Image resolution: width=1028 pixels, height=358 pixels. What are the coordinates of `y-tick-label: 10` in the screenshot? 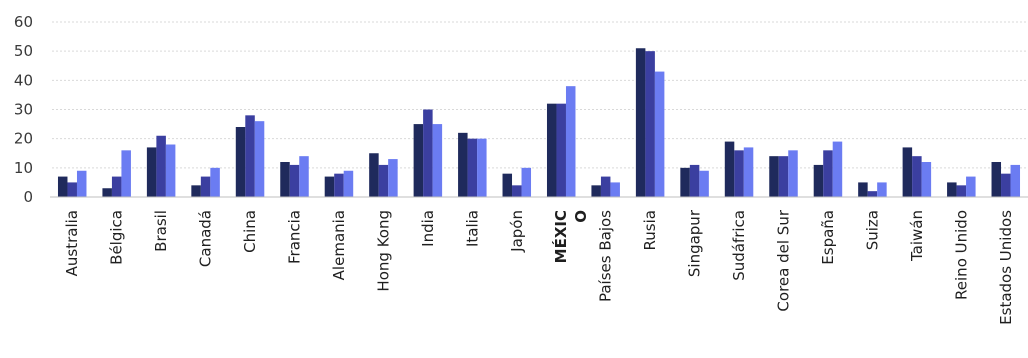 It's located at (23, 168).